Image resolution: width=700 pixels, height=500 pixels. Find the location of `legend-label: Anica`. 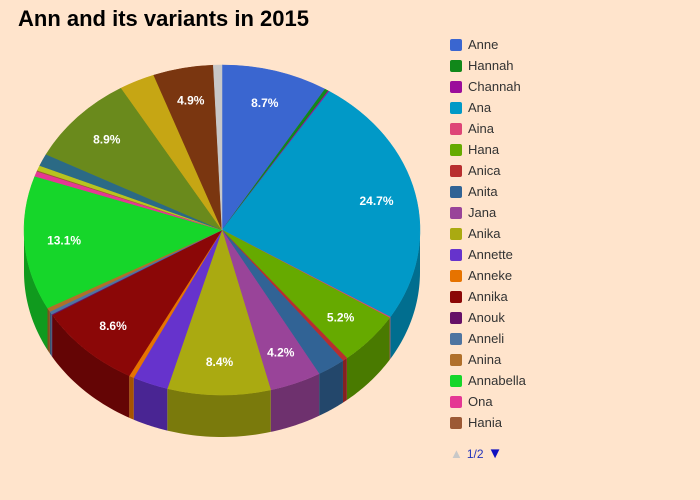

legend-label: Anica is located at coordinates (484, 170).